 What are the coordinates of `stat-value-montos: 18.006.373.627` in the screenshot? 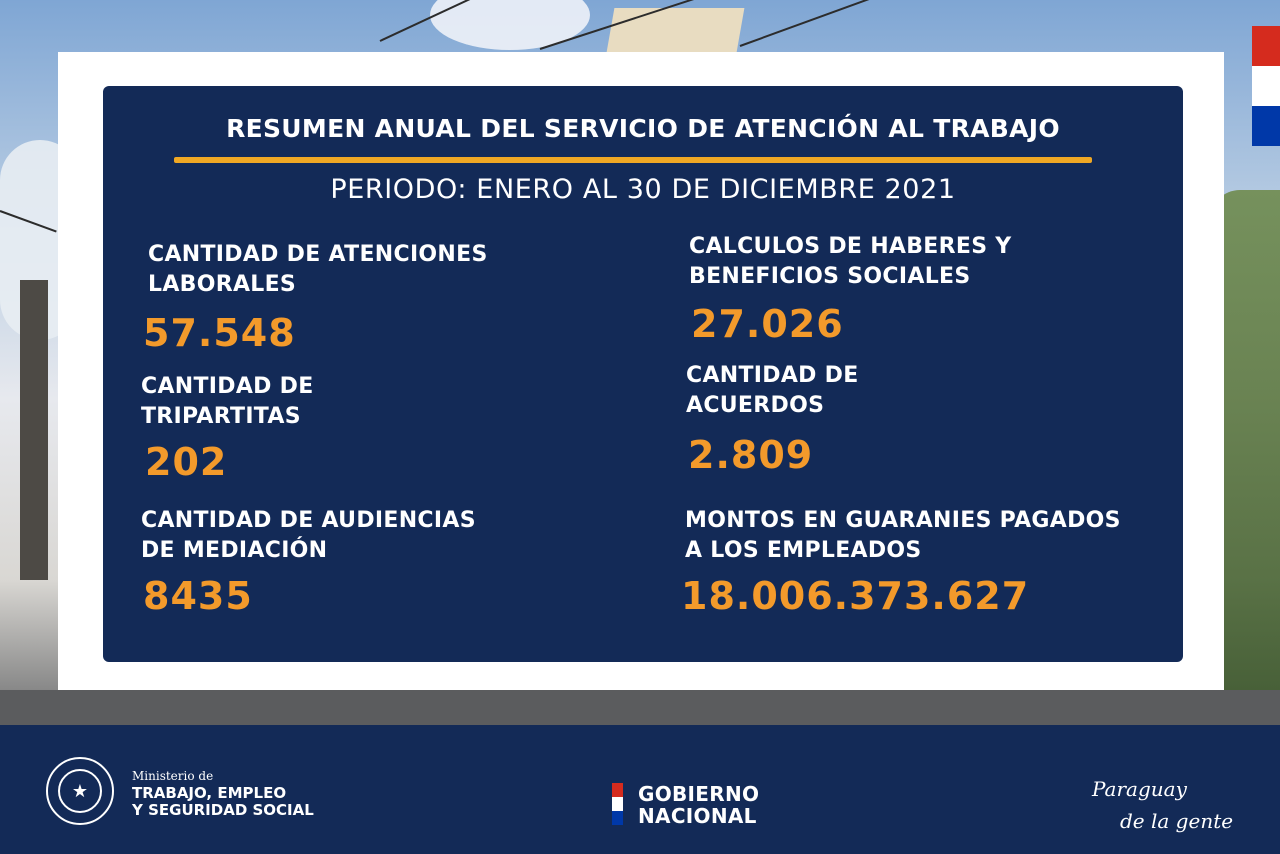 It's located at (855, 596).